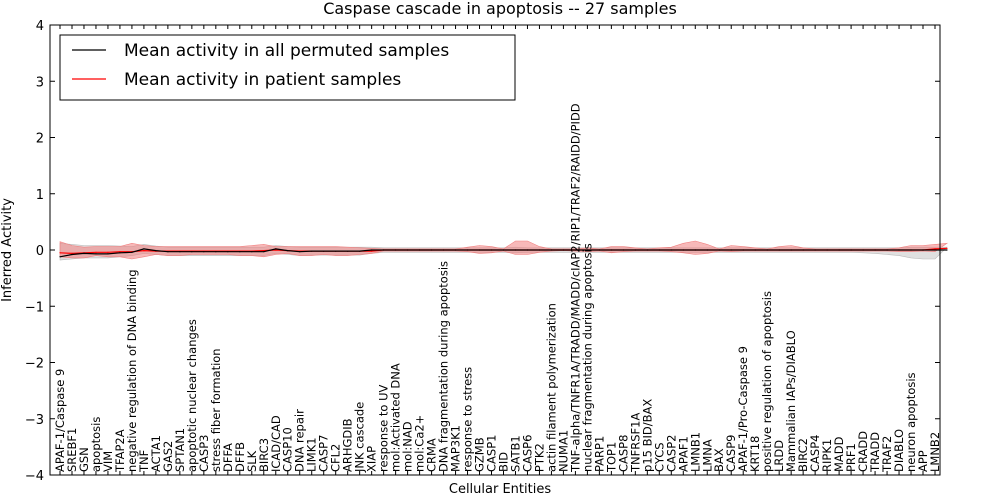 The height and width of the screenshot is (500, 1000). Describe the element at coordinates (40, 251) in the screenshot. I see `y-tick-label: 0` at that location.